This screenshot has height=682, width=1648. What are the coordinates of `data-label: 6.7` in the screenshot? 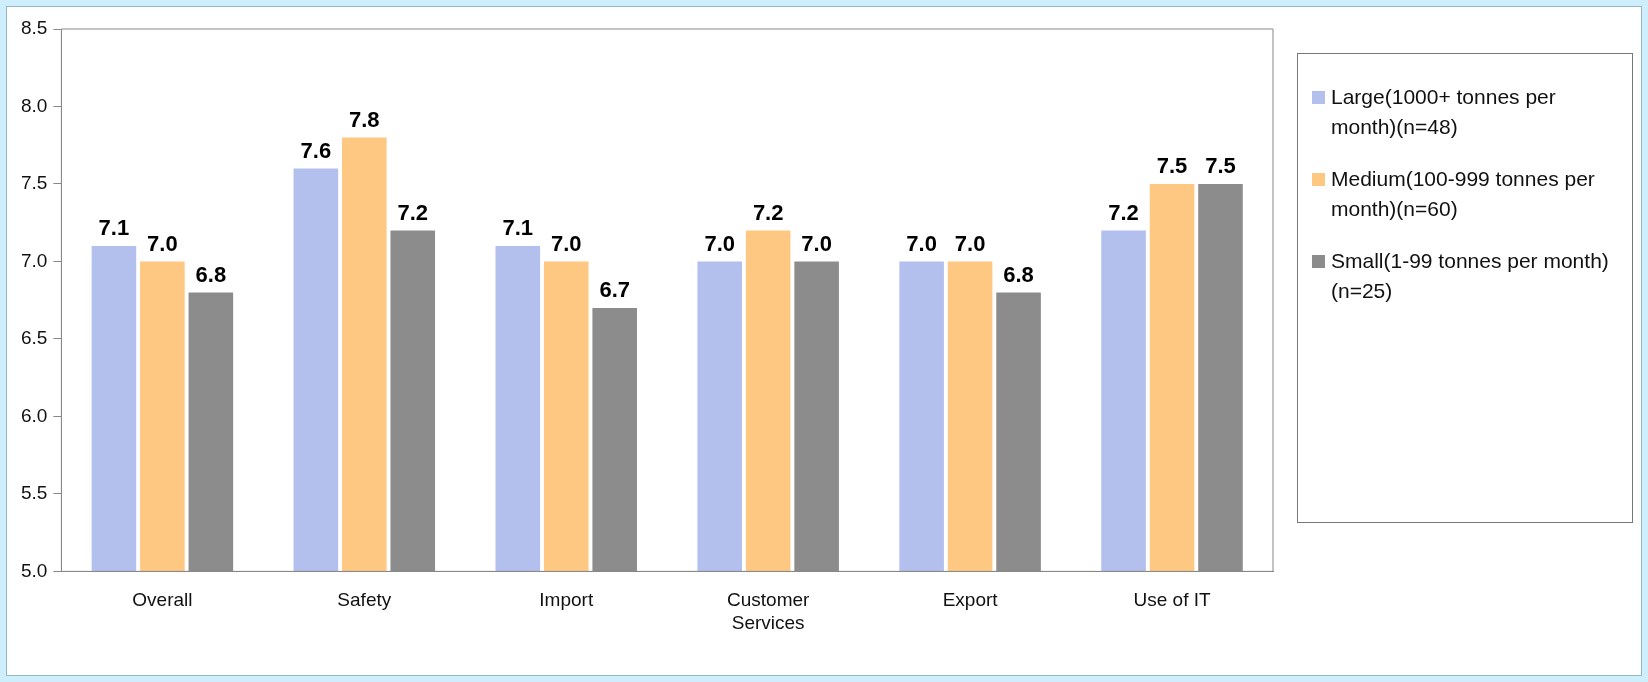 It's located at (614, 290).